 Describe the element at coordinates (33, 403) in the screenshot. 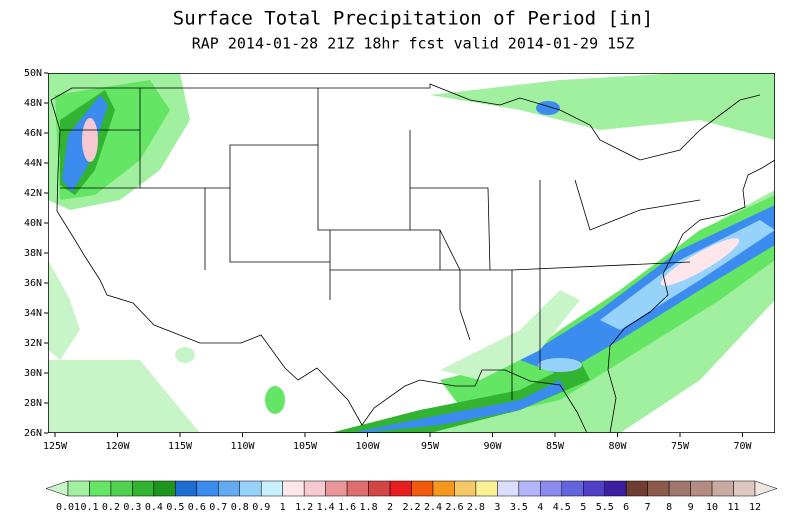

I see `lat-label: 28N` at that location.